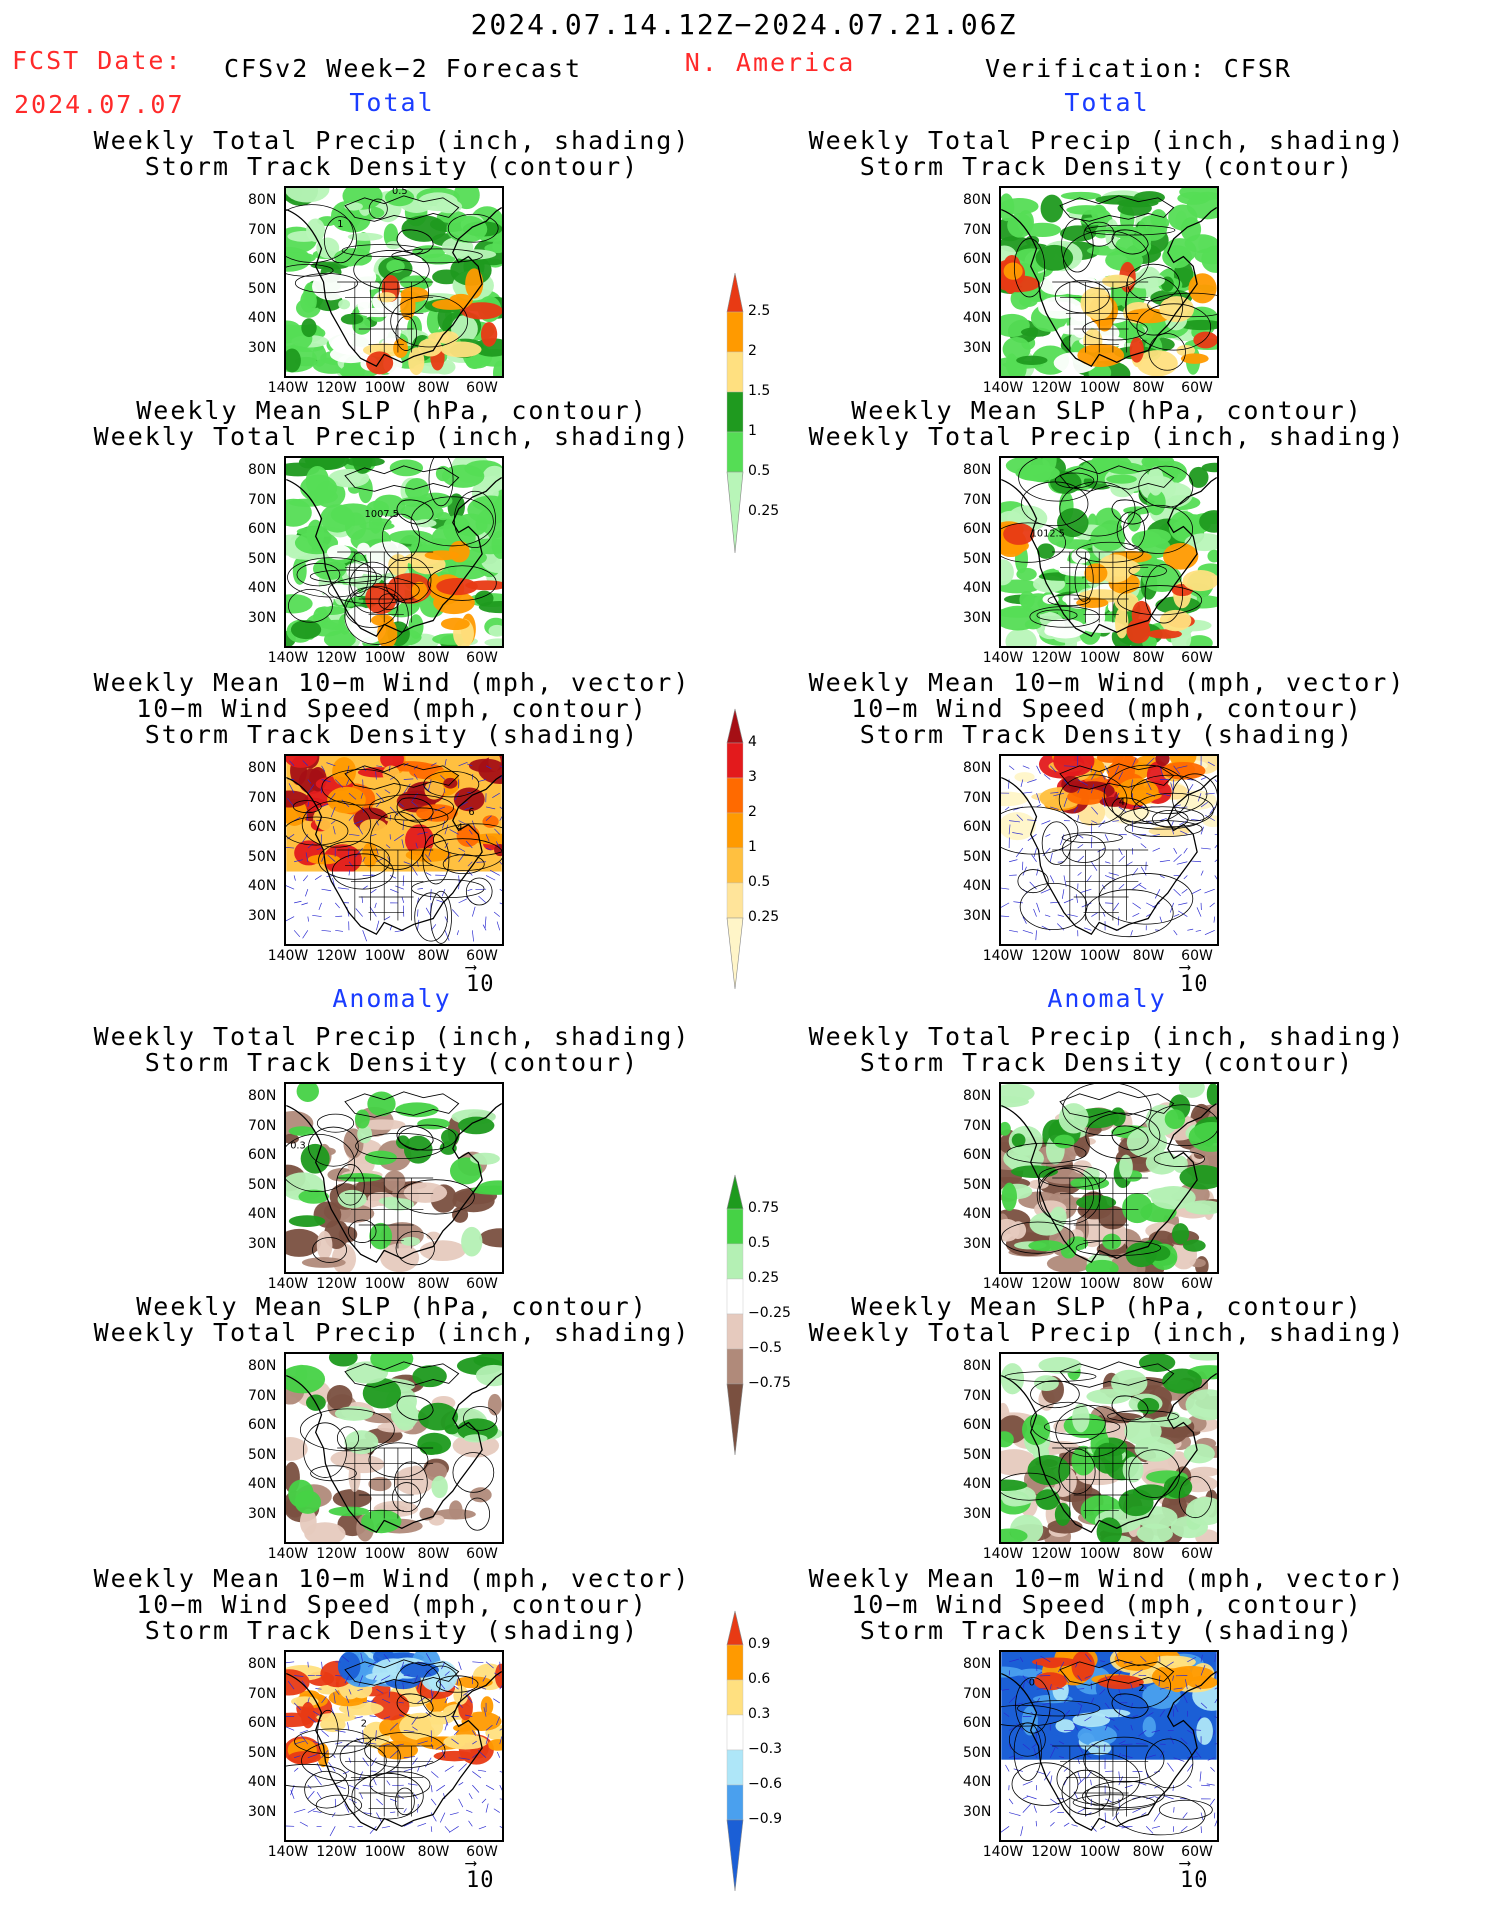 This screenshot has width=1487, height=1925. Describe the element at coordinates (759, 471) in the screenshot. I see `colorbar-label: 0.5` at that location.